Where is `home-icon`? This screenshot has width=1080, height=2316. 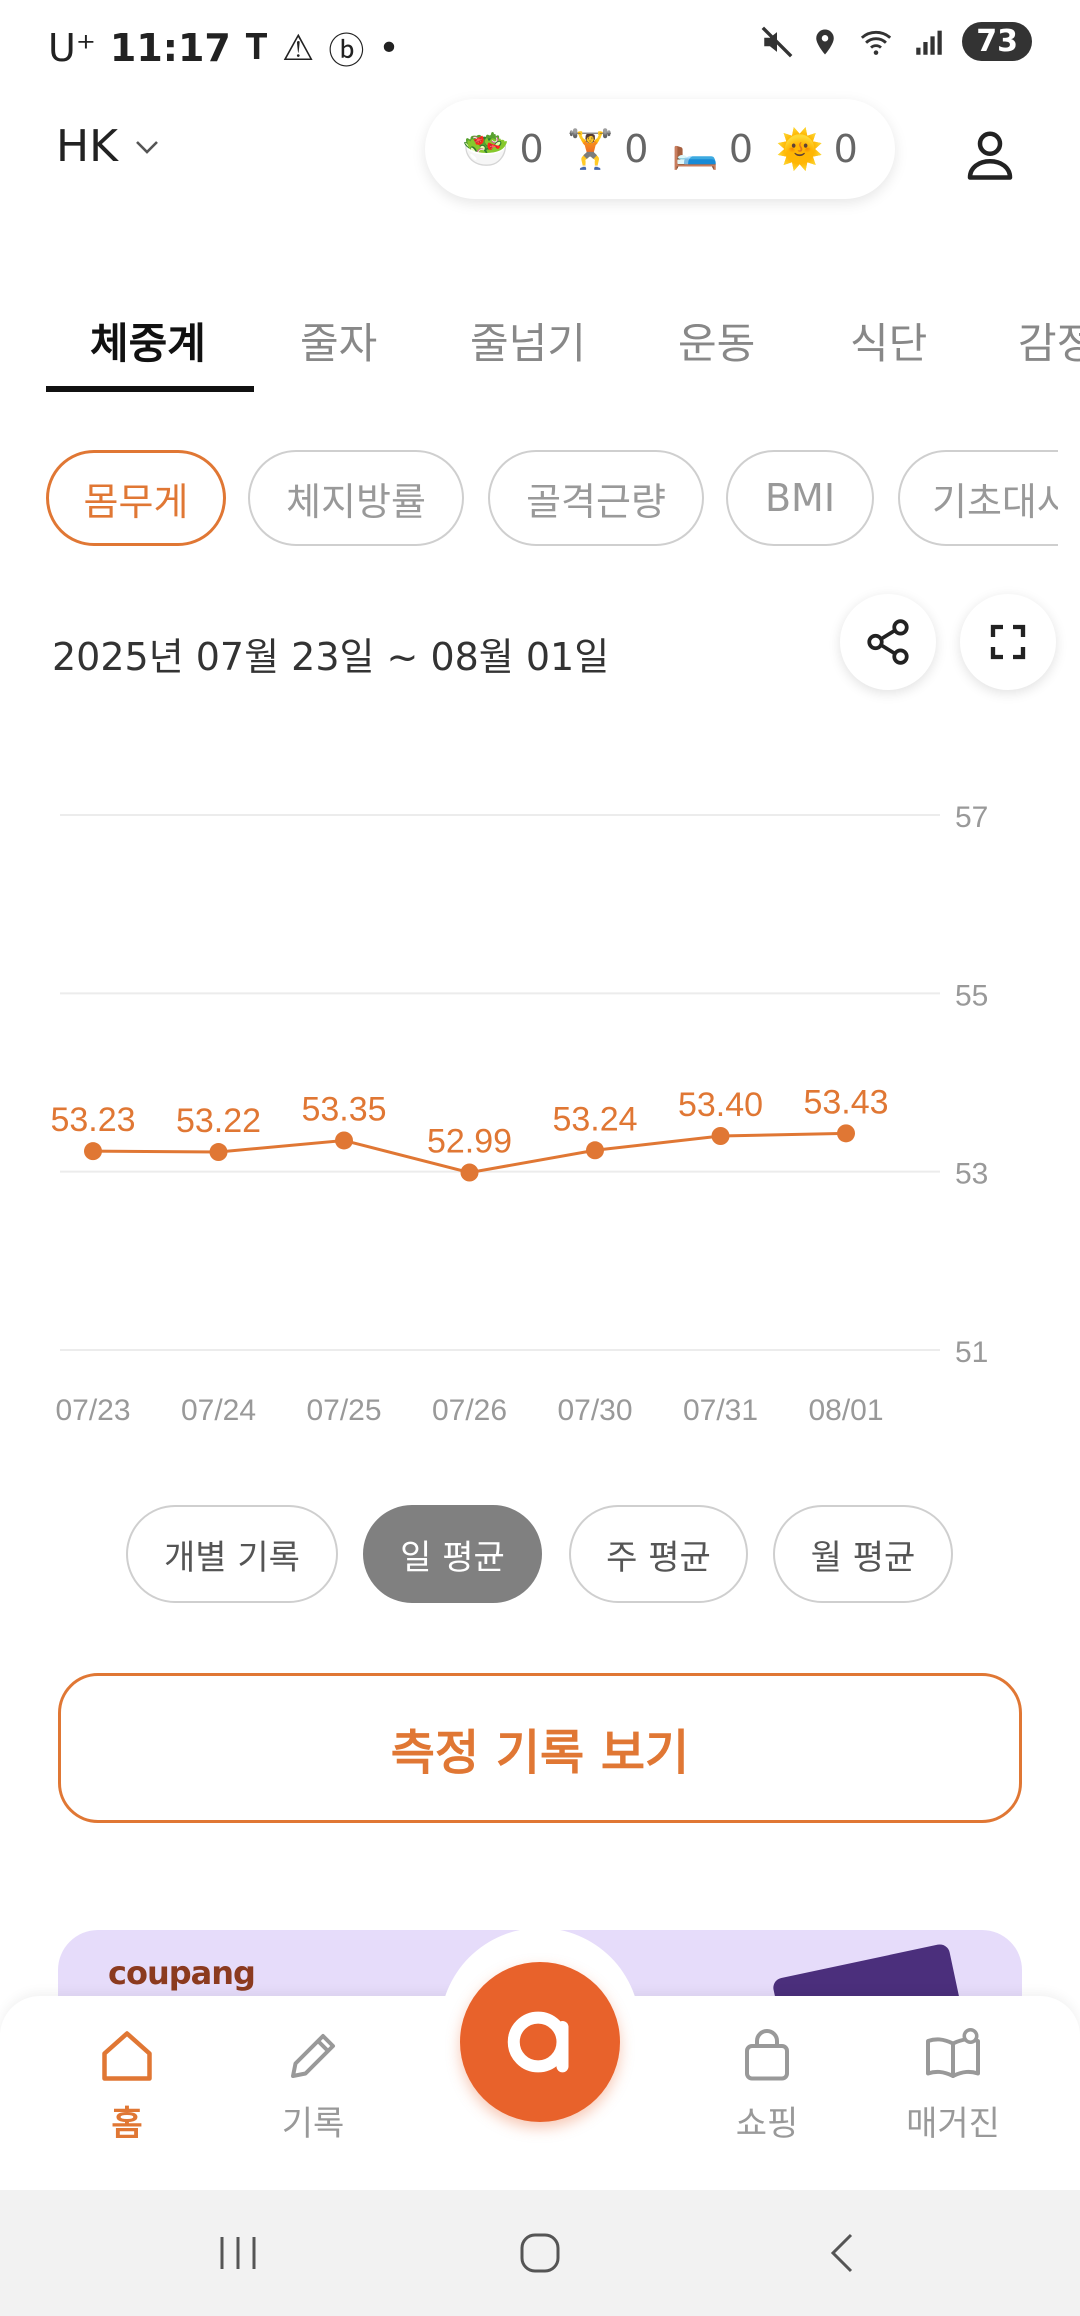
home-icon is located at coordinates (127, 2056).